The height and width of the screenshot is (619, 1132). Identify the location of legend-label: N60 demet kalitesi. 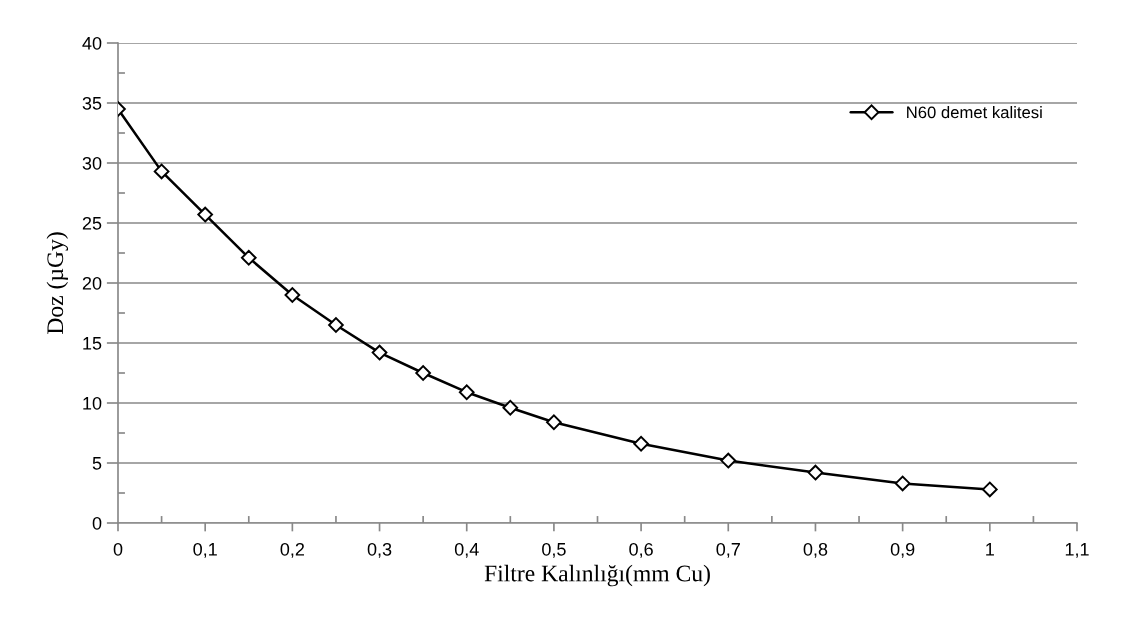
(974, 112).